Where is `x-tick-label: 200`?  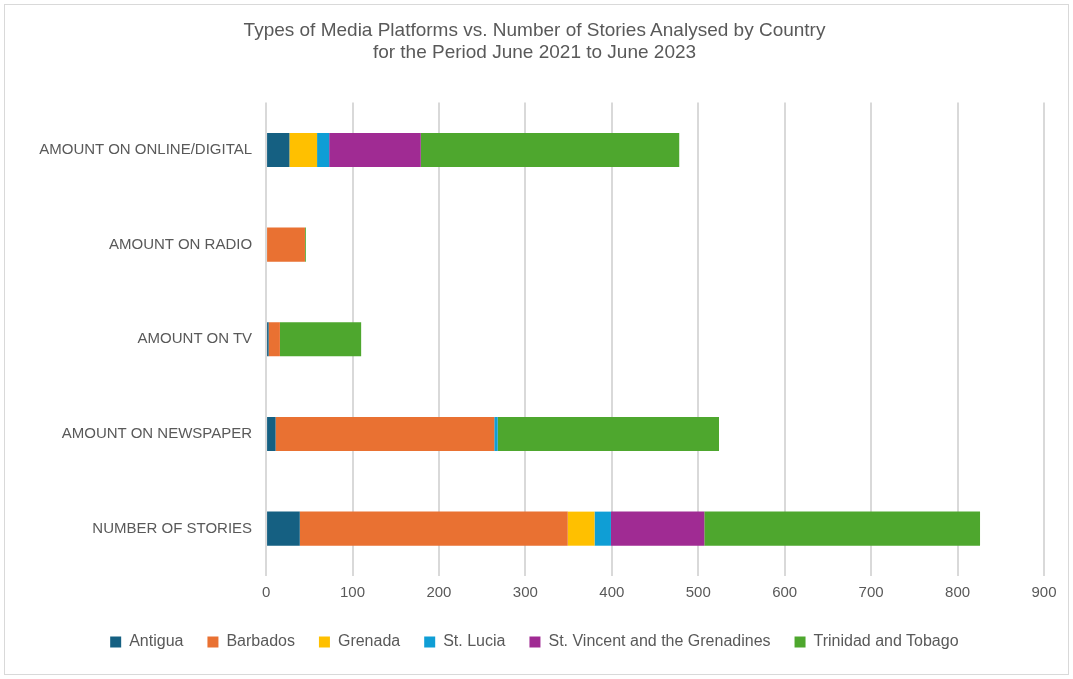 x-tick-label: 200 is located at coordinates (439, 592).